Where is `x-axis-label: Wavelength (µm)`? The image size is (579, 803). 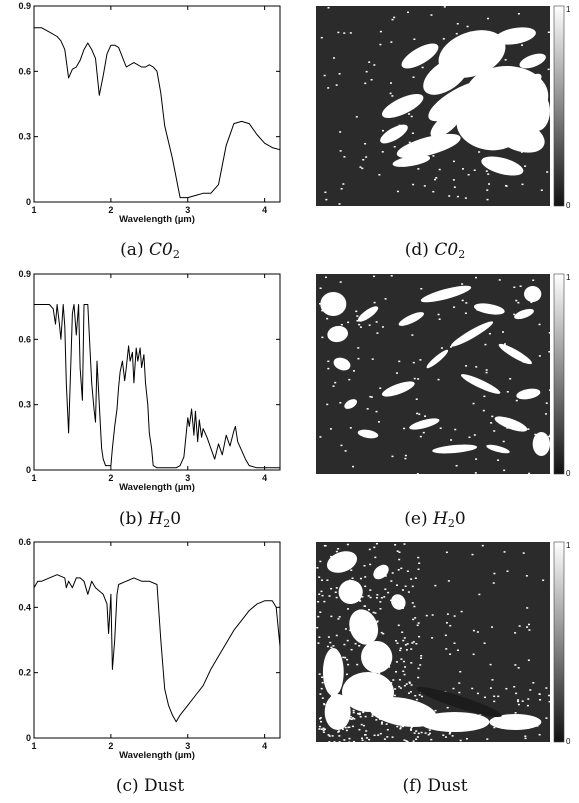 x-axis-label: Wavelength (µm) is located at coordinates (157, 219).